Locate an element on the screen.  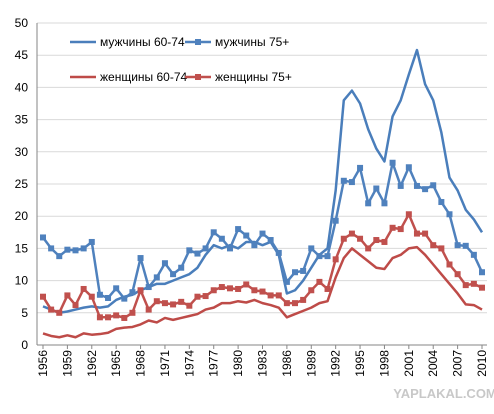
y-tick-label: 20 is located at coordinates (22, 216).